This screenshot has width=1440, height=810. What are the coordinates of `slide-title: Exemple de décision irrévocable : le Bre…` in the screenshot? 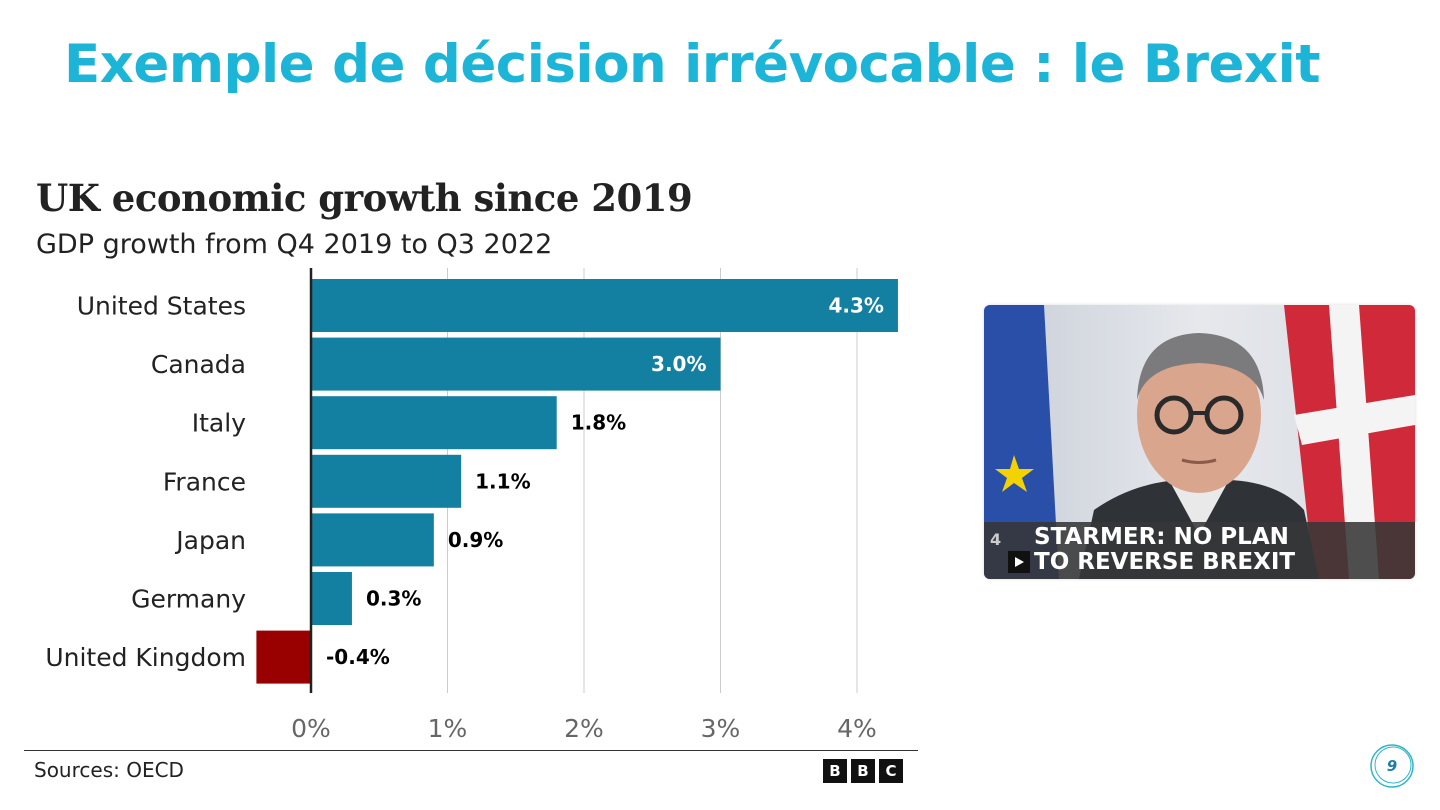 It's located at (692, 64).